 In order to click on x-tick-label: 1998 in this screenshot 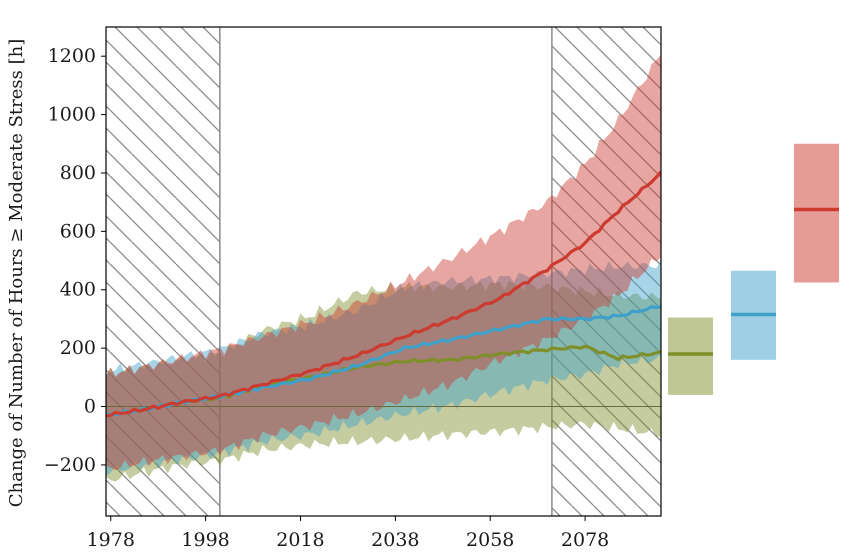, I will do `click(205, 540)`.